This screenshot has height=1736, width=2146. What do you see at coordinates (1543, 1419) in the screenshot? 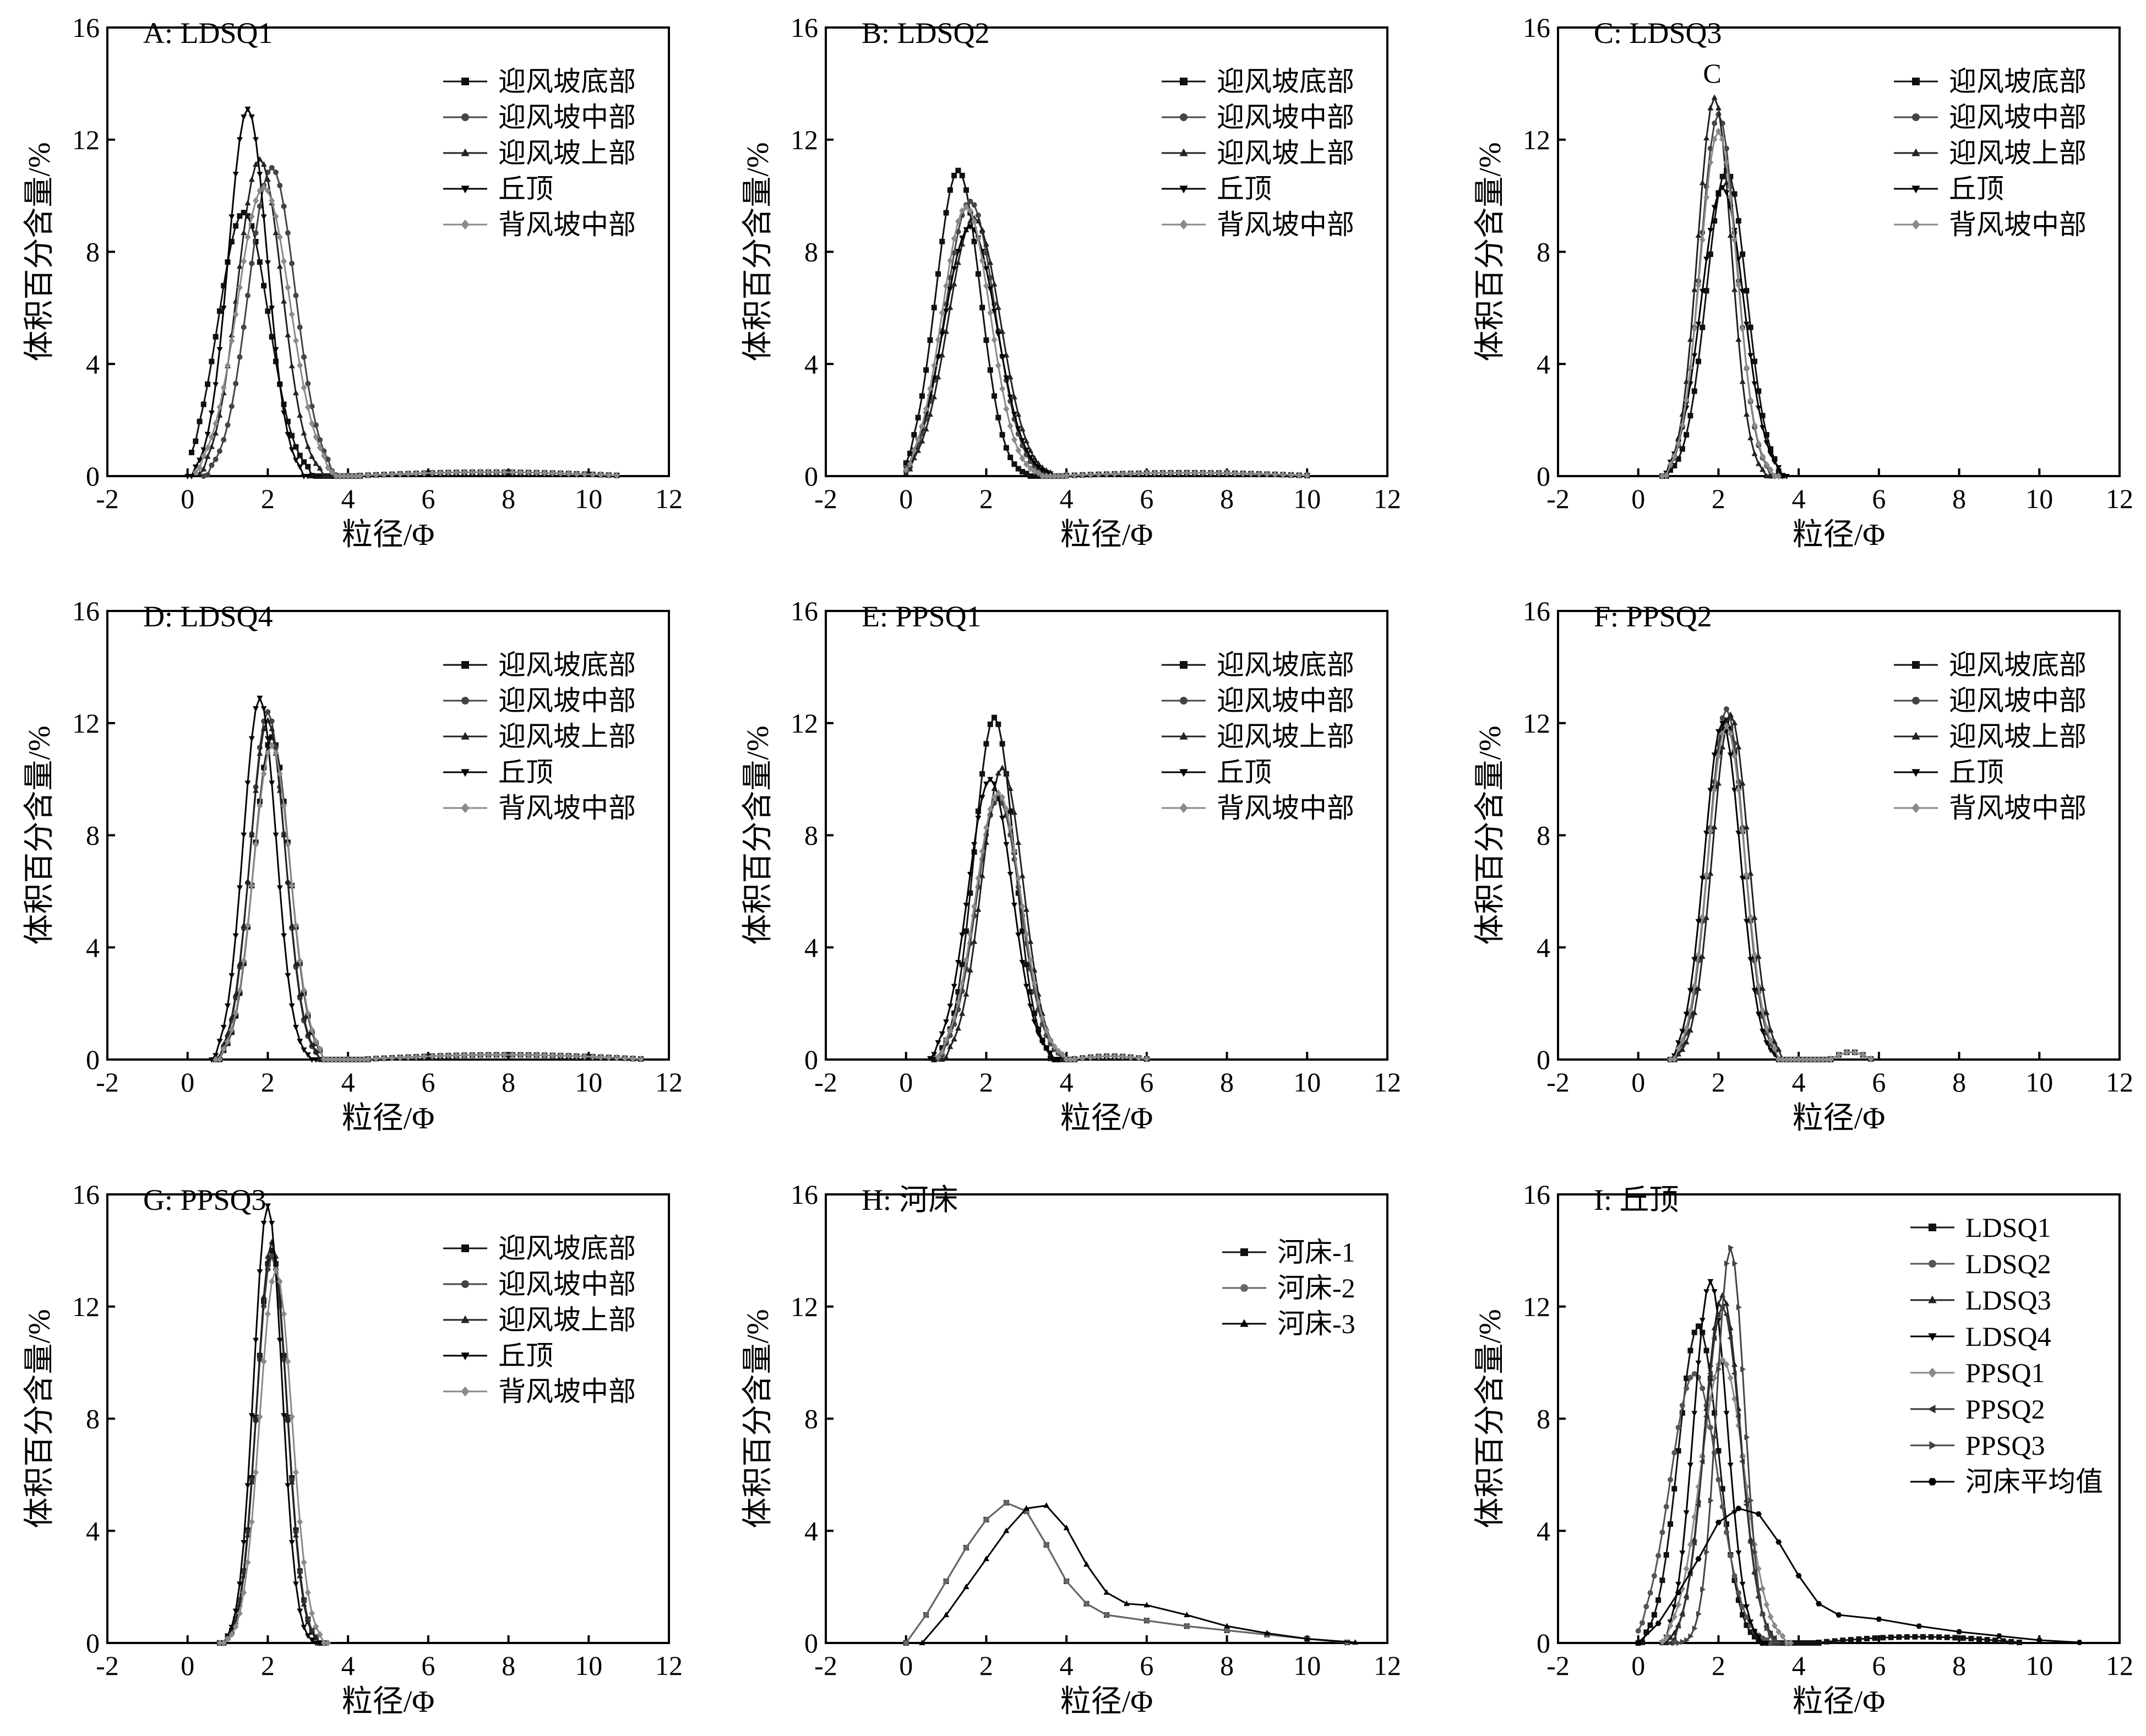
I see `y-tick-label: 8` at bounding box center [1543, 1419].